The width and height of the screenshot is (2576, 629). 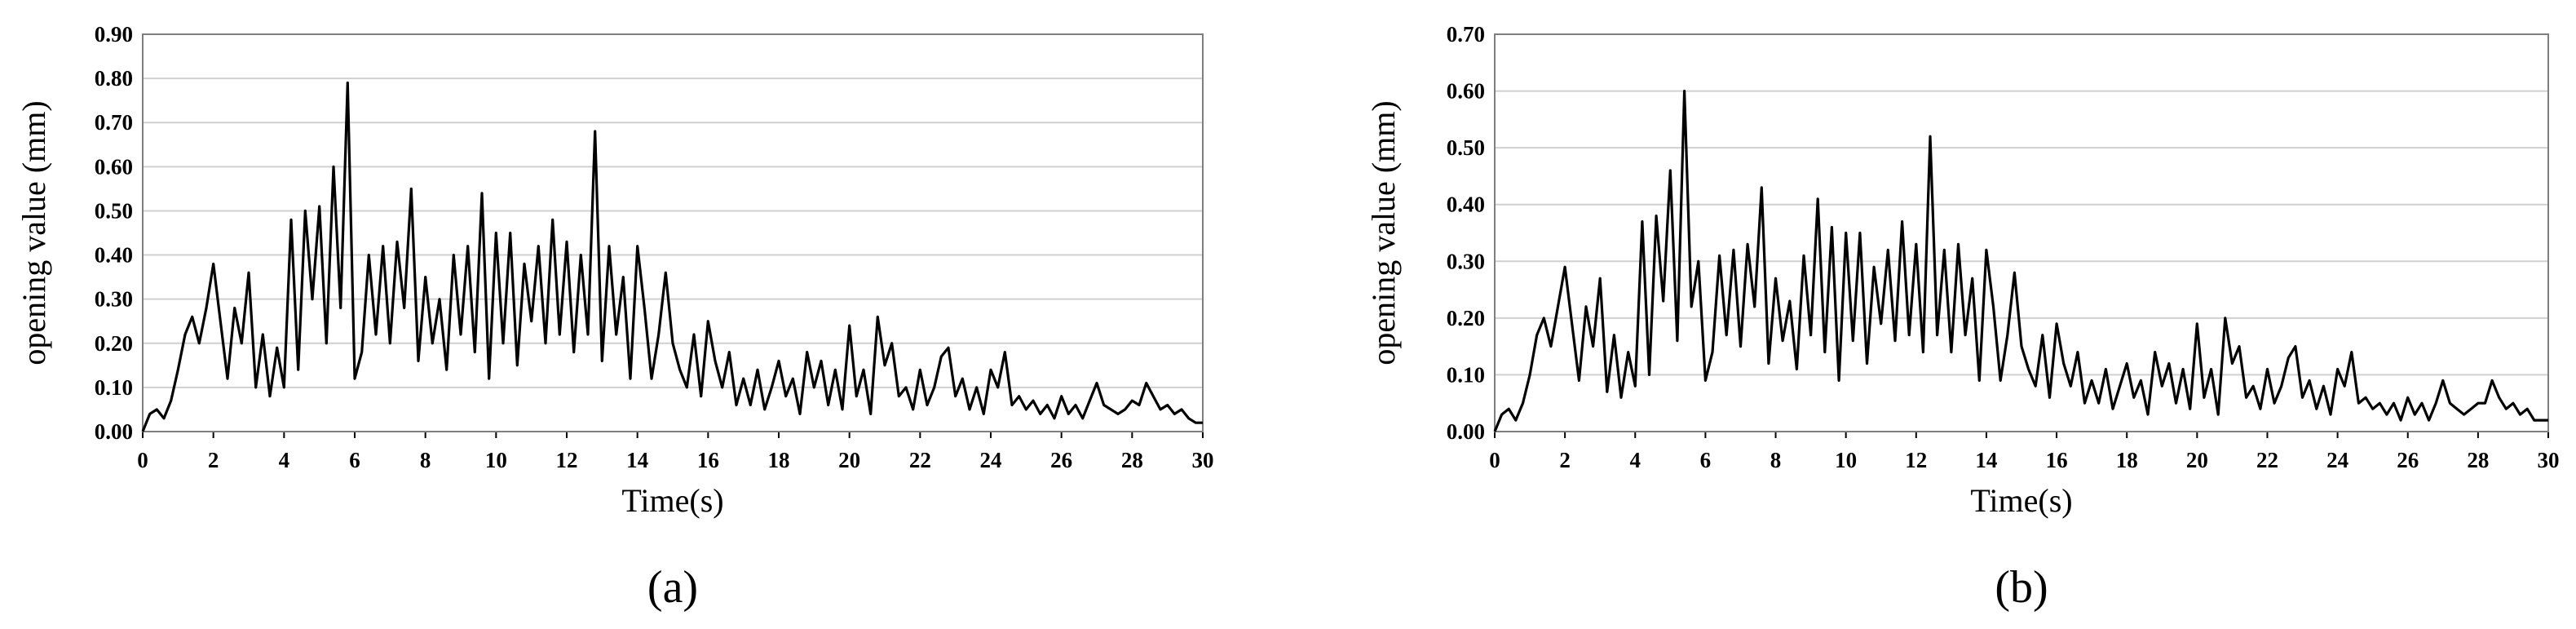 I want to click on panel-caption: (b), so click(x=2022, y=587).